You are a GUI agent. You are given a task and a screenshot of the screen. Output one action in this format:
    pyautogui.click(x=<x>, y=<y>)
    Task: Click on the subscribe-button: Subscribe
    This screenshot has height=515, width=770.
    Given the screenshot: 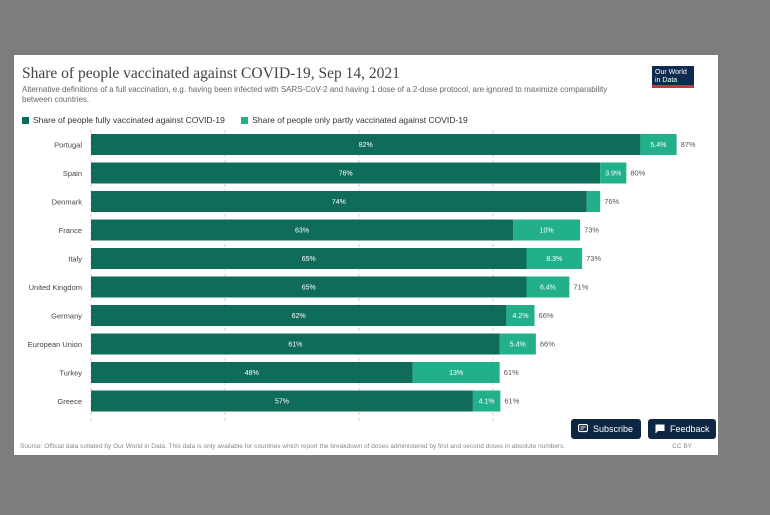 What is the action you would take?
    pyautogui.click(x=606, y=429)
    